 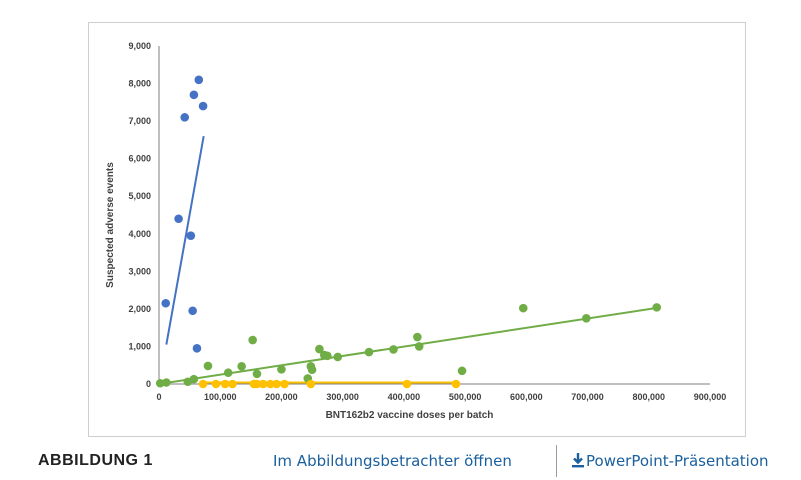 What do you see at coordinates (139, 271) in the screenshot?
I see `y-tick-label: 3,000` at bounding box center [139, 271].